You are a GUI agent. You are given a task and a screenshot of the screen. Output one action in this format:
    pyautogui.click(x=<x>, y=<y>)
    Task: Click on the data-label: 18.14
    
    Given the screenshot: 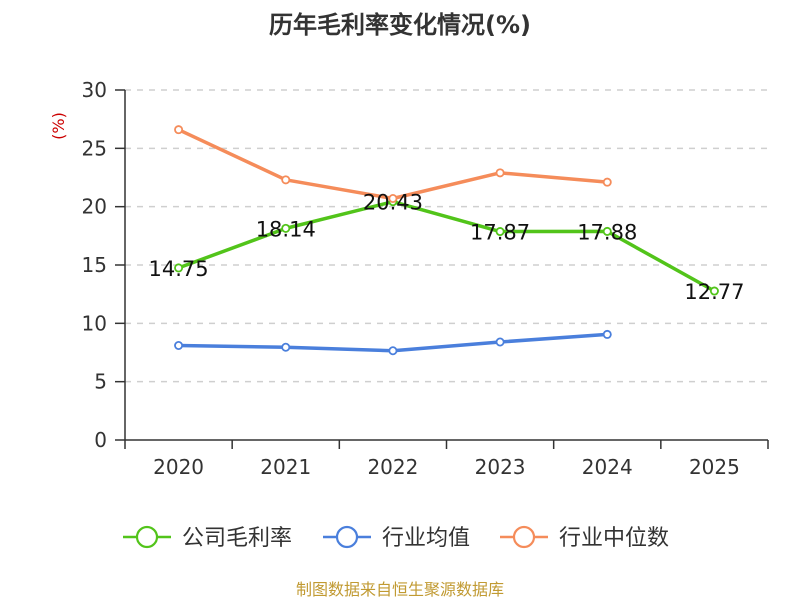 What is the action you would take?
    pyautogui.click(x=286, y=229)
    